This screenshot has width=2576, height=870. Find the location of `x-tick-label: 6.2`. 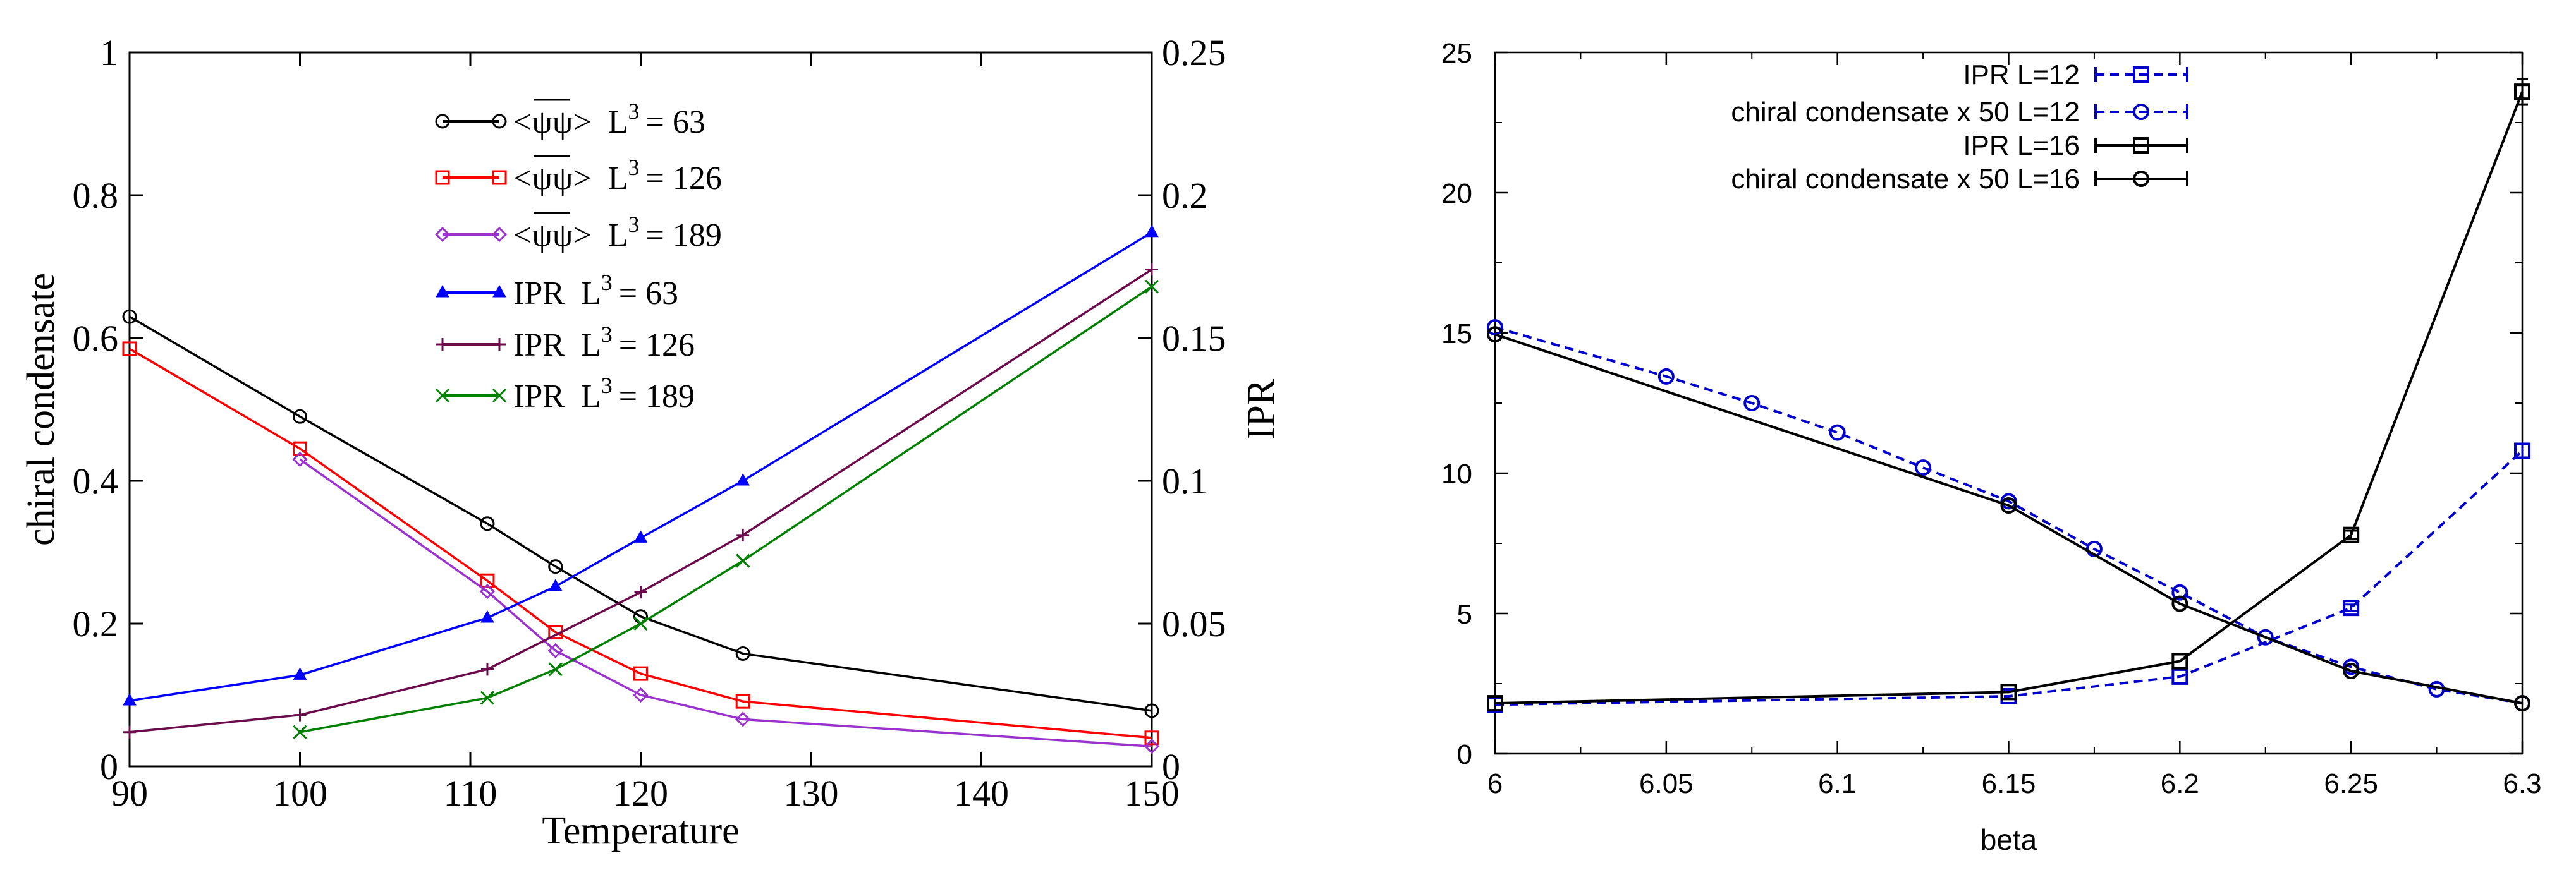

x-tick-label: 6.2 is located at coordinates (2180, 783).